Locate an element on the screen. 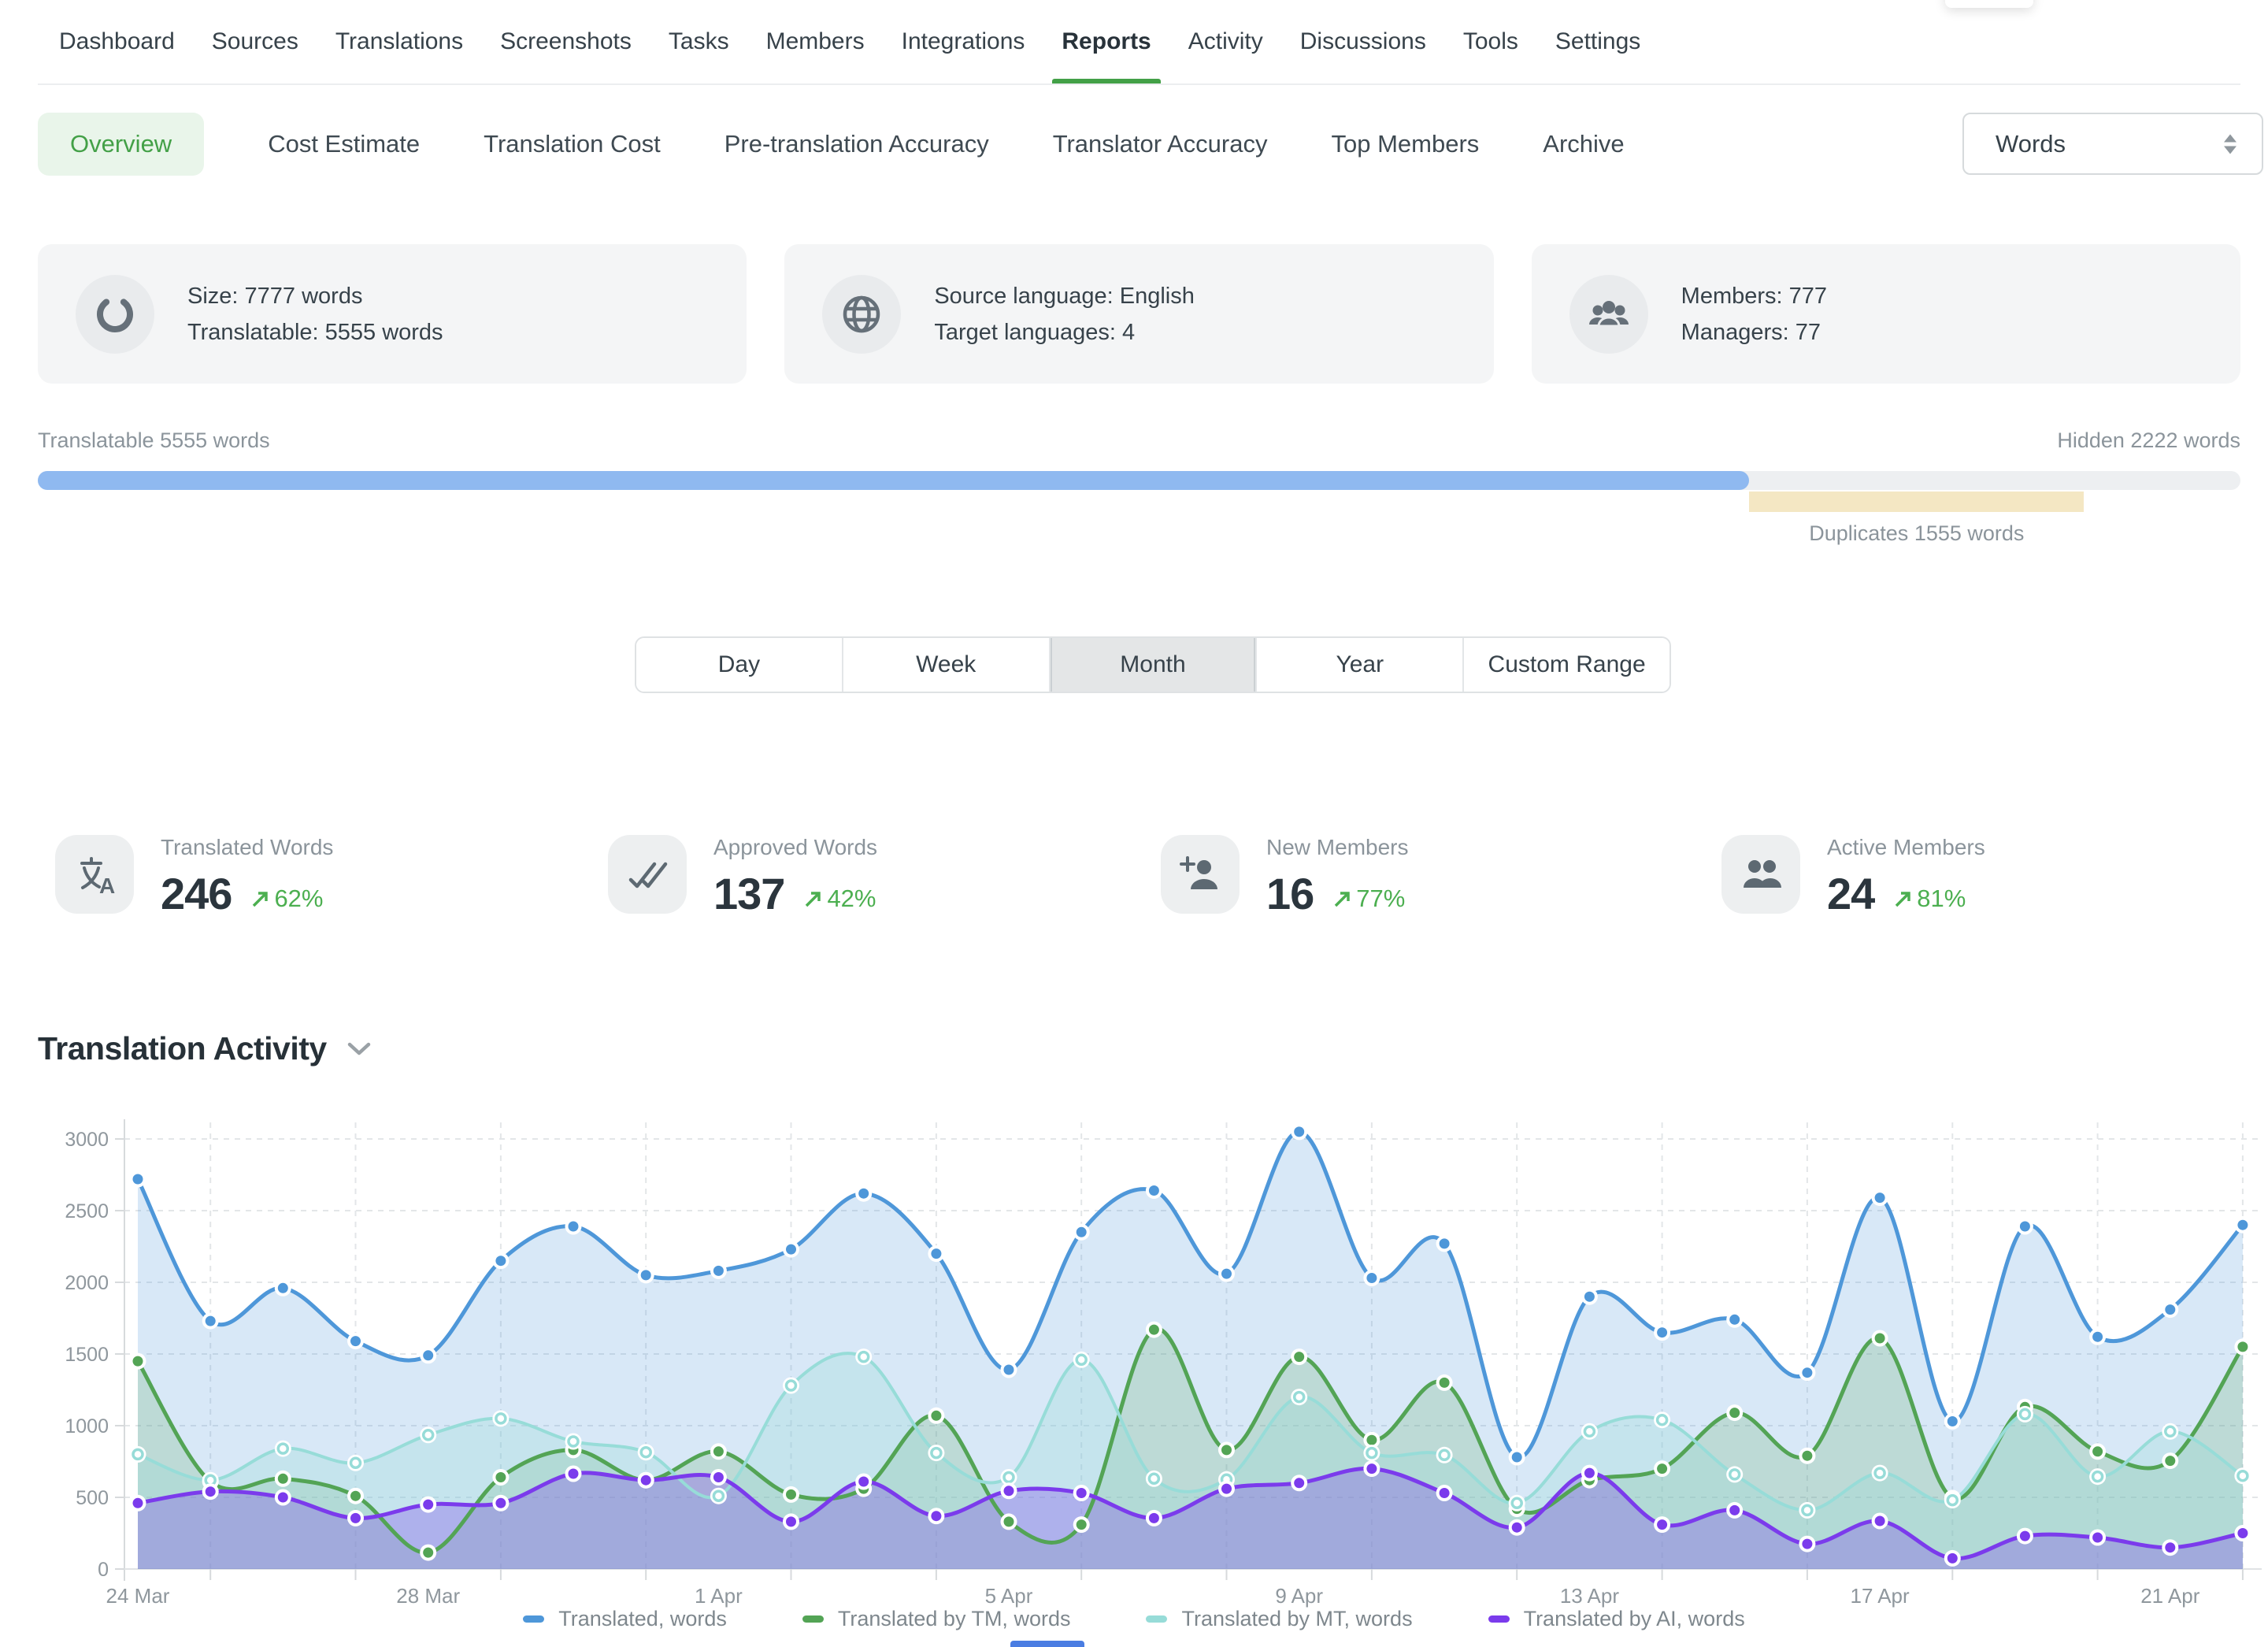 The height and width of the screenshot is (1647, 2268). globe-icon is located at coordinates (862, 314).